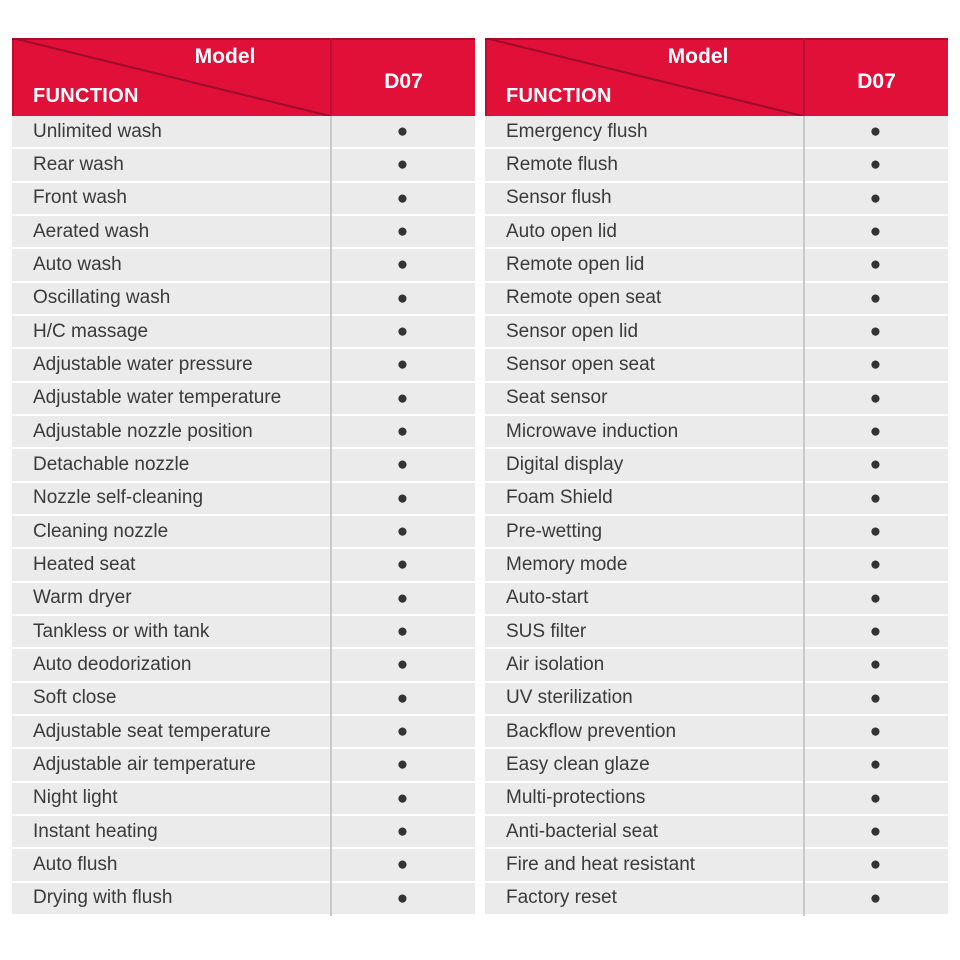 This screenshot has width=960, height=960. What do you see at coordinates (243, 299) in the screenshot?
I see `table-row: Oscillating wash ●` at bounding box center [243, 299].